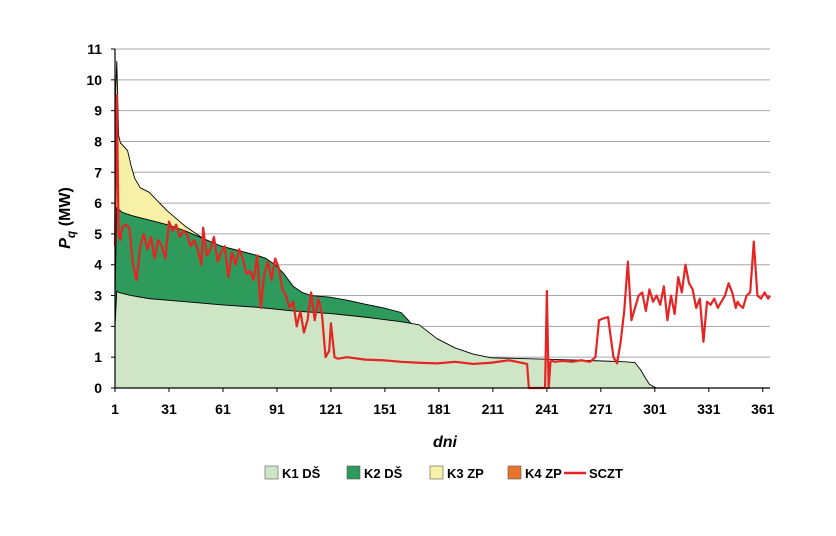 Image resolution: width=836 pixels, height=536 pixels. I want to click on y-axis-label: Pq (MW), so click(67, 218).